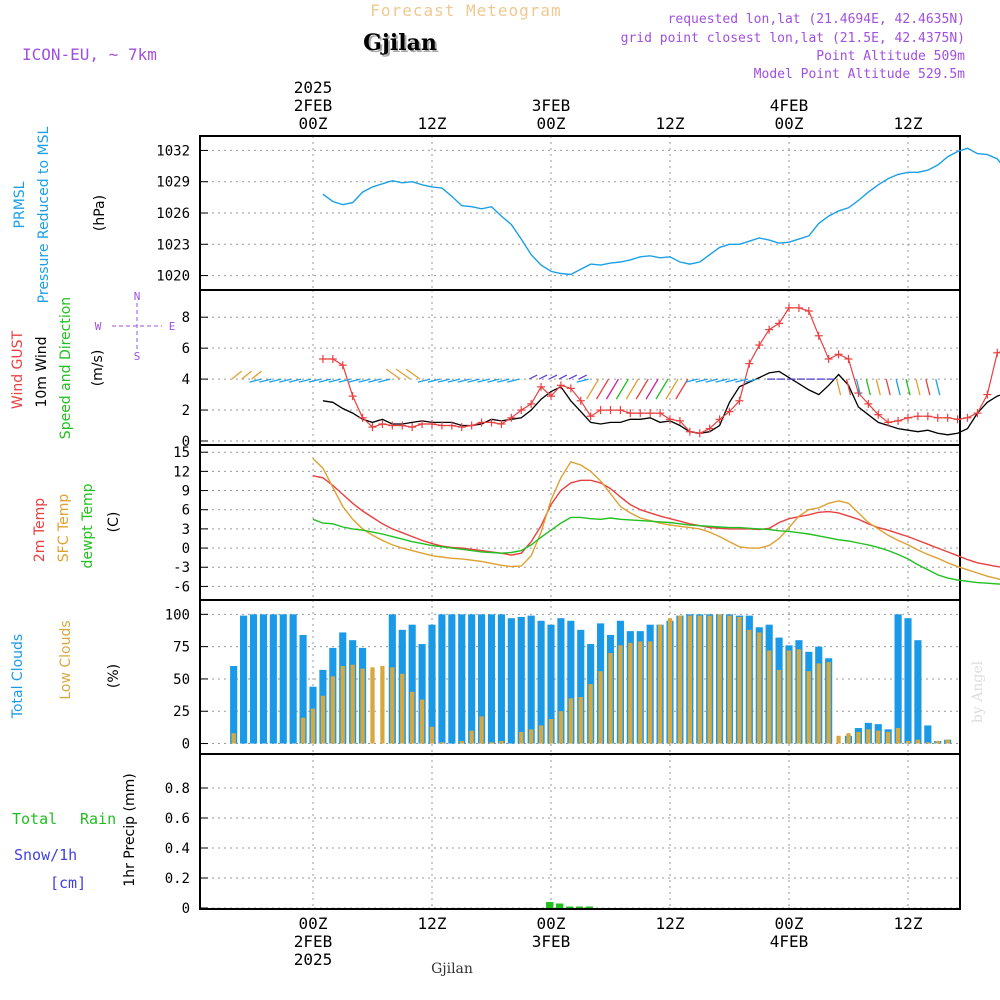 Image resolution: width=1000 pixels, height=1000 pixels. I want to click on wind-gust-line, so click(661, 370).